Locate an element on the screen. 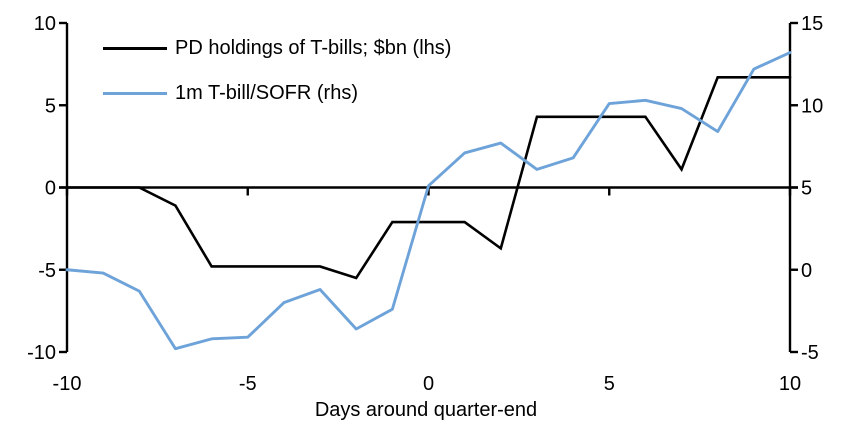 Image resolution: width=852 pixels, height=432 pixels. left-axis-tick-label: 5 is located at coordinates (50, 106).